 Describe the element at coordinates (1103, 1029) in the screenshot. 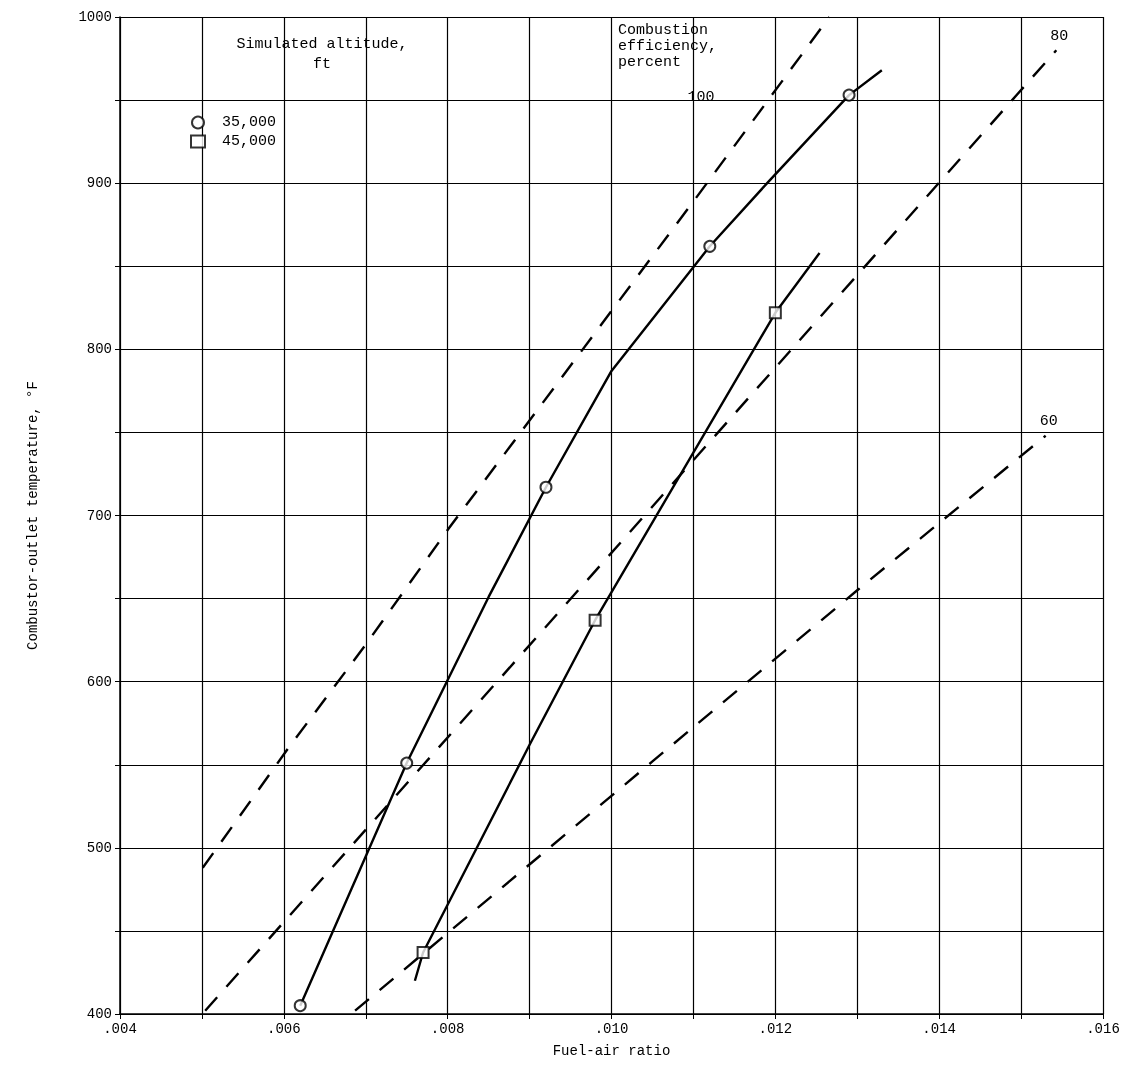

I see `x-tick-label: .016` at that location.